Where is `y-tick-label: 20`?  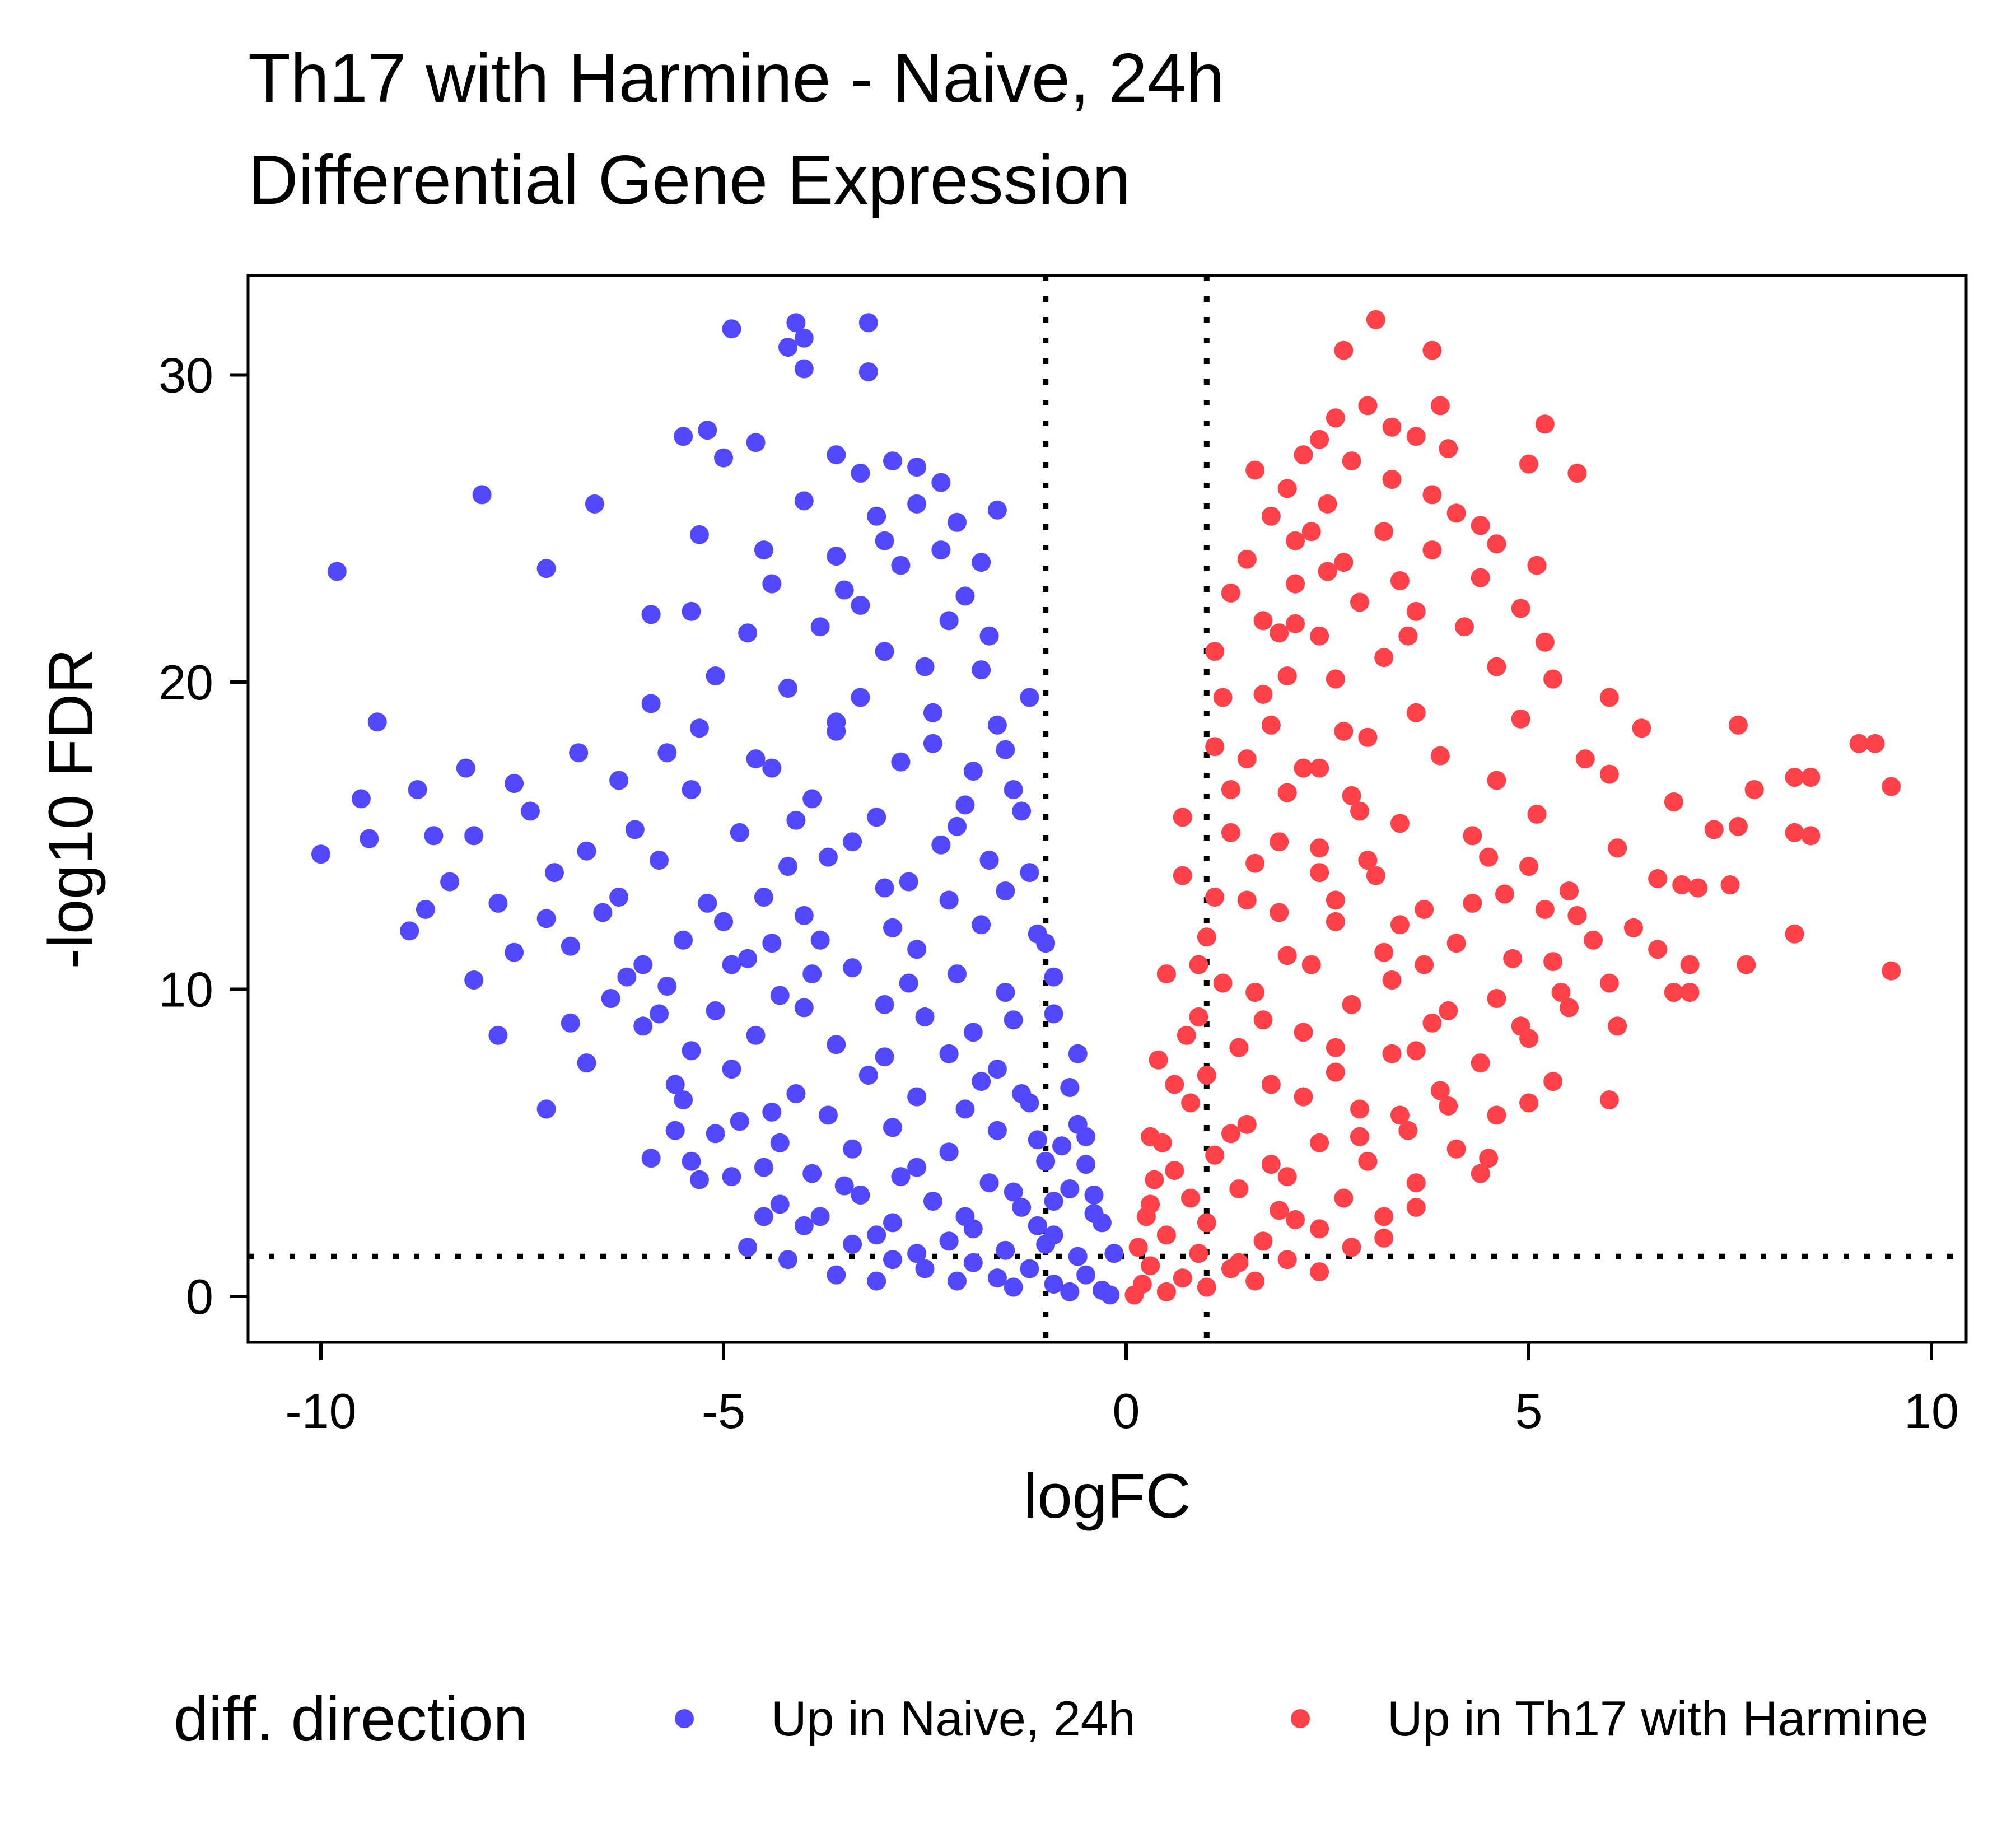 y-tick-label: 20 is located at coordinates (186, 683).